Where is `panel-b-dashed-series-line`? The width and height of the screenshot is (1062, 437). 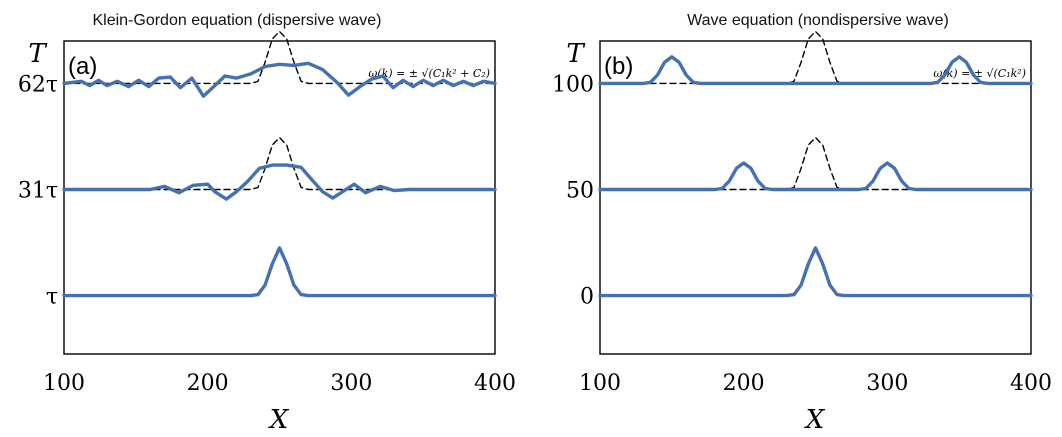 panel-b-dashed-series-line is located at coordinates (815, 163).